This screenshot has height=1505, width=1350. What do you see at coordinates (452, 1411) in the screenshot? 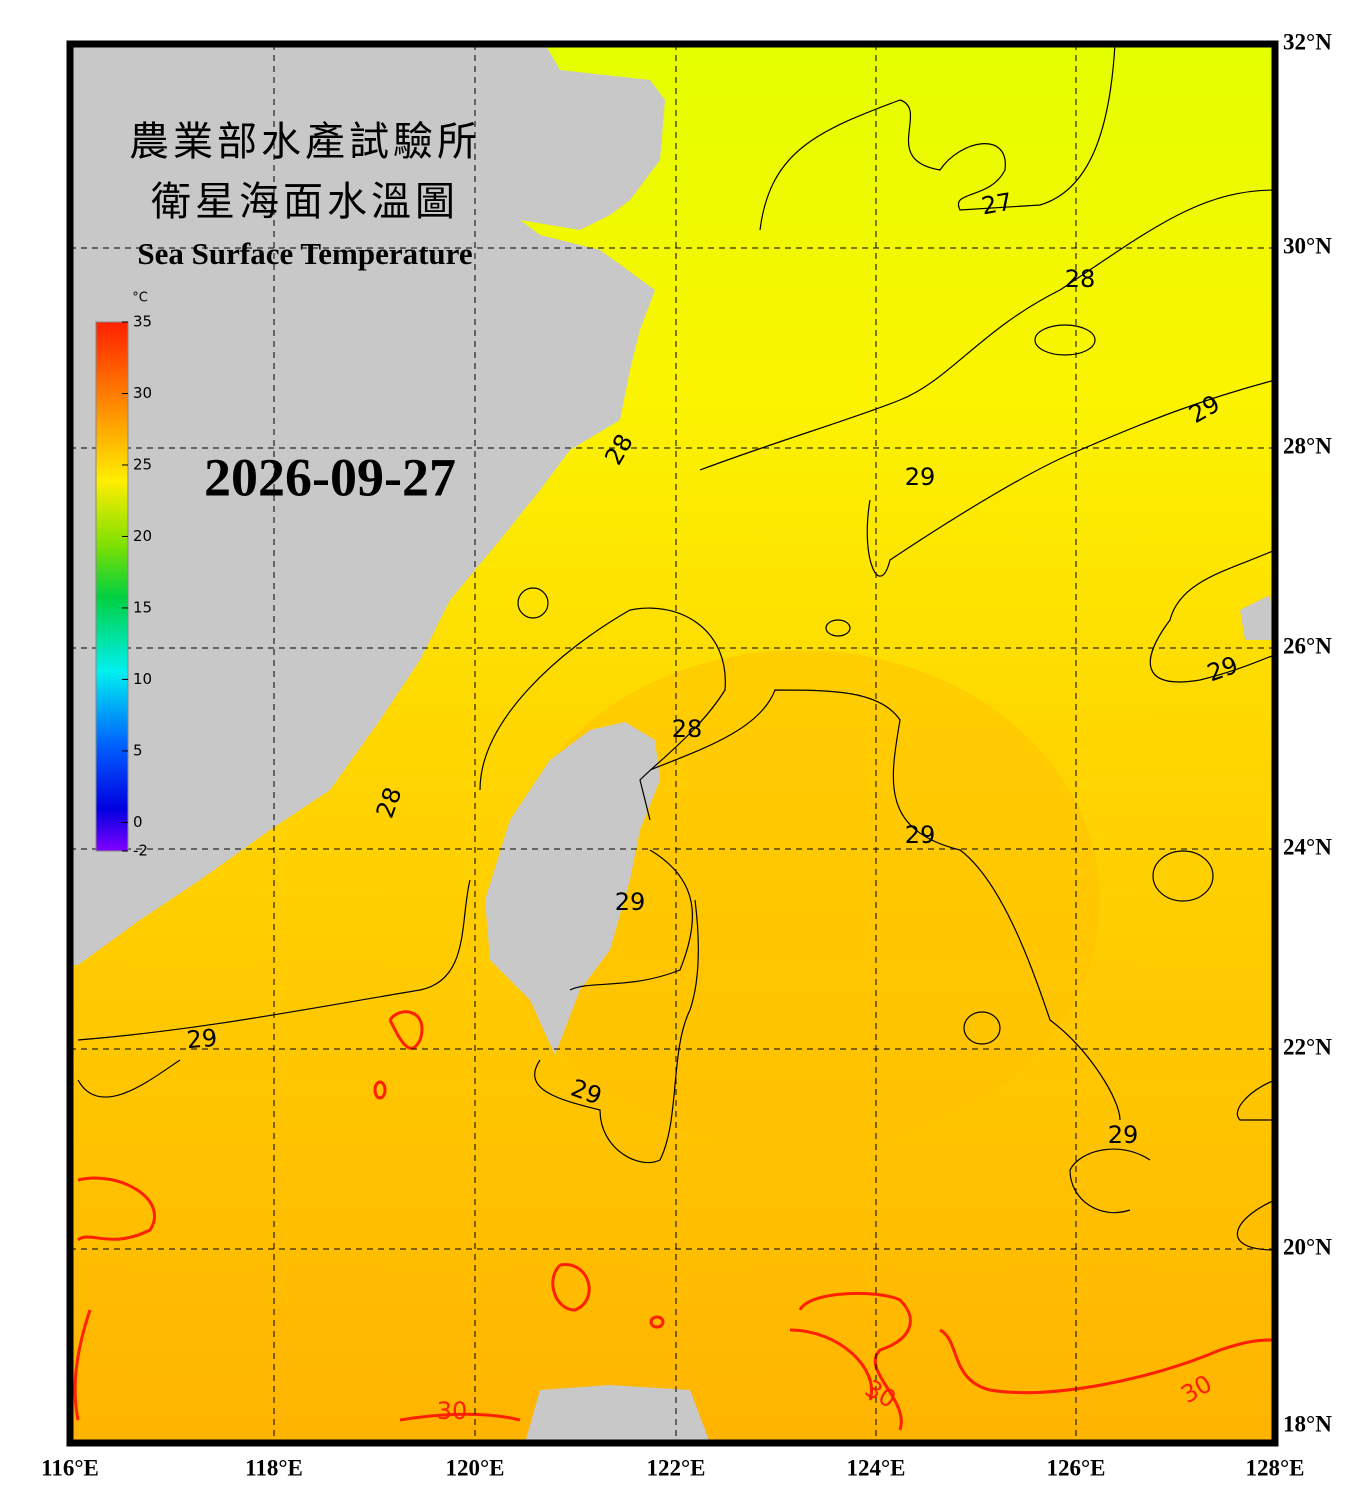
I see `contour-label: 30` at bounding box center [452, 1411].